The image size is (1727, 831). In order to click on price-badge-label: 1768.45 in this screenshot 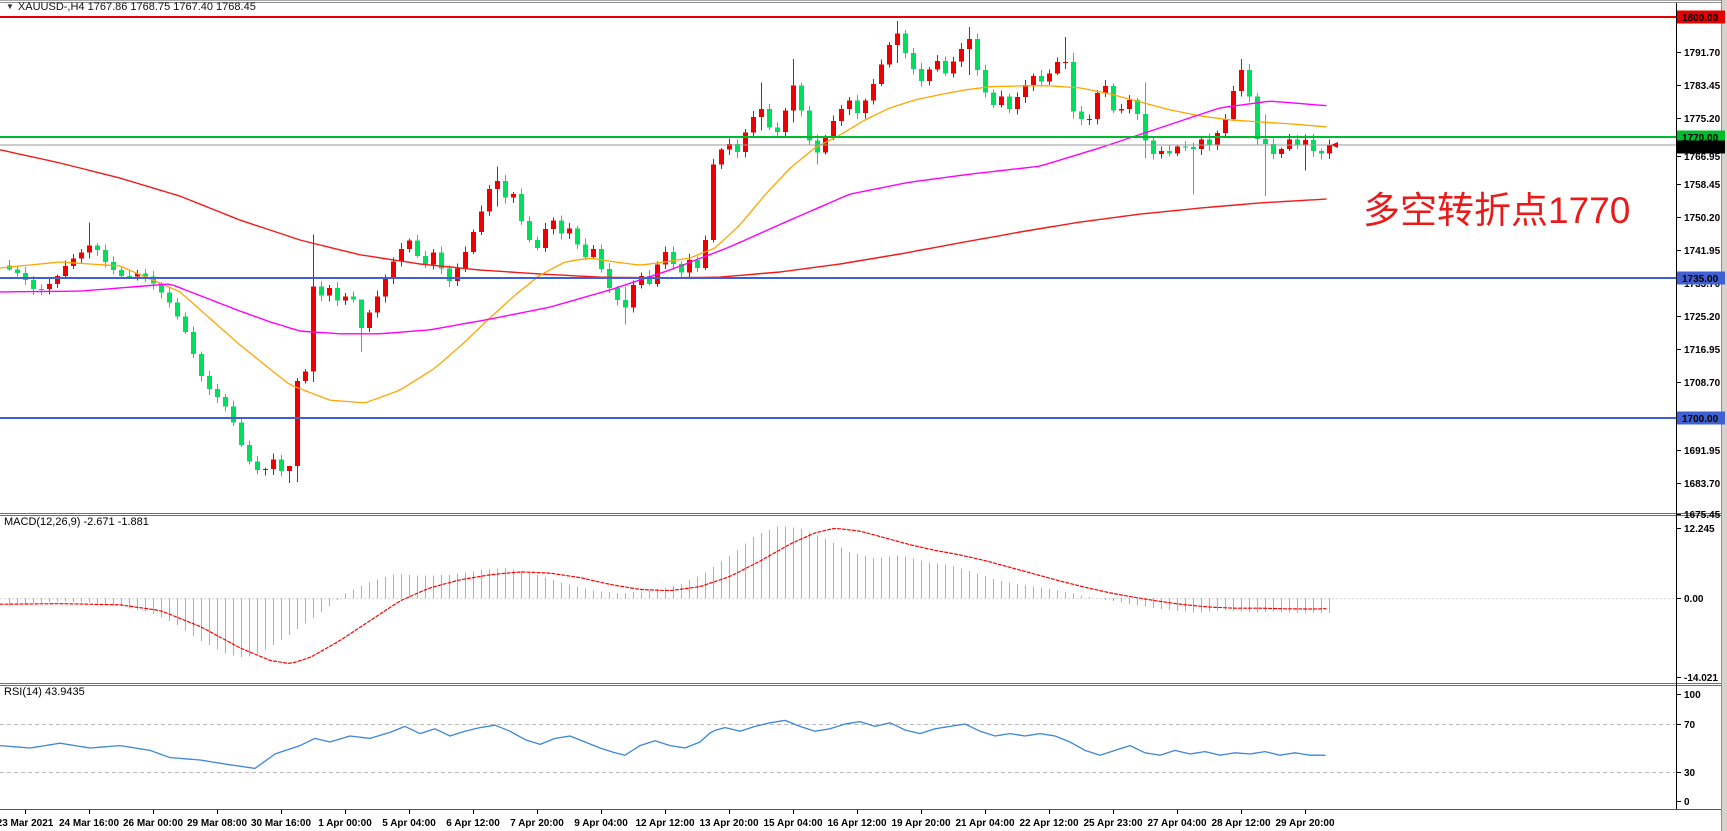, I will do `click(1700, 148)`.